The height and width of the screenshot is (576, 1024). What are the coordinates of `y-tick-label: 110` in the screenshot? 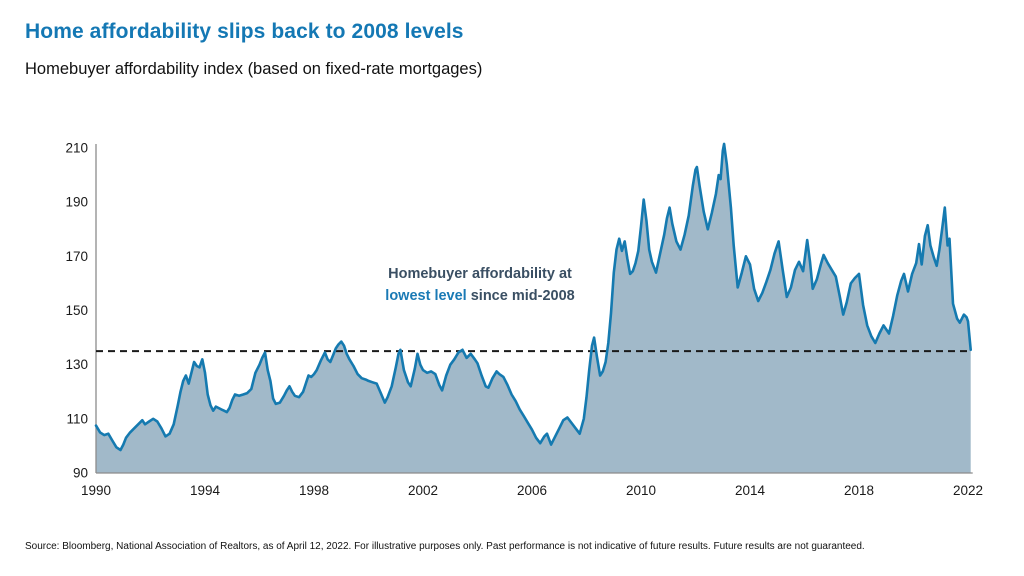 It's located at (77, 418).